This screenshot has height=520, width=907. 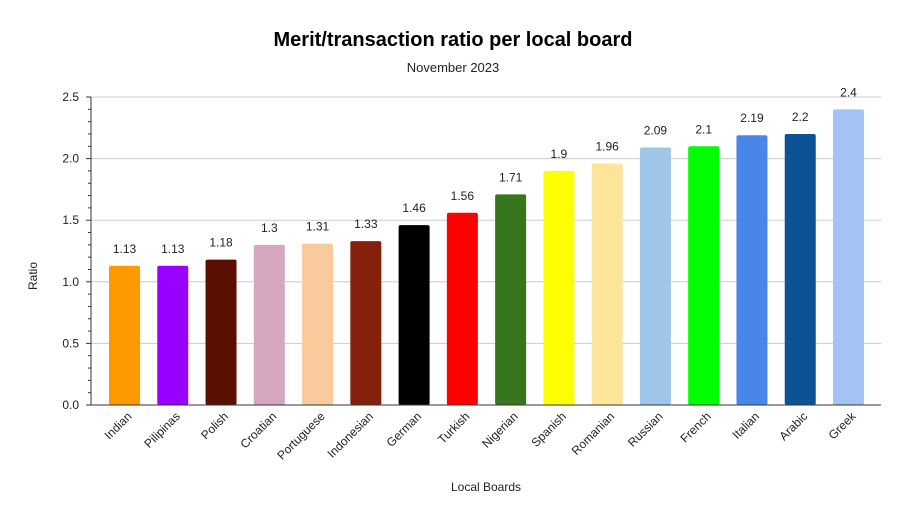 I want to click on value-label: 2.09, so click(x=656, y=131).